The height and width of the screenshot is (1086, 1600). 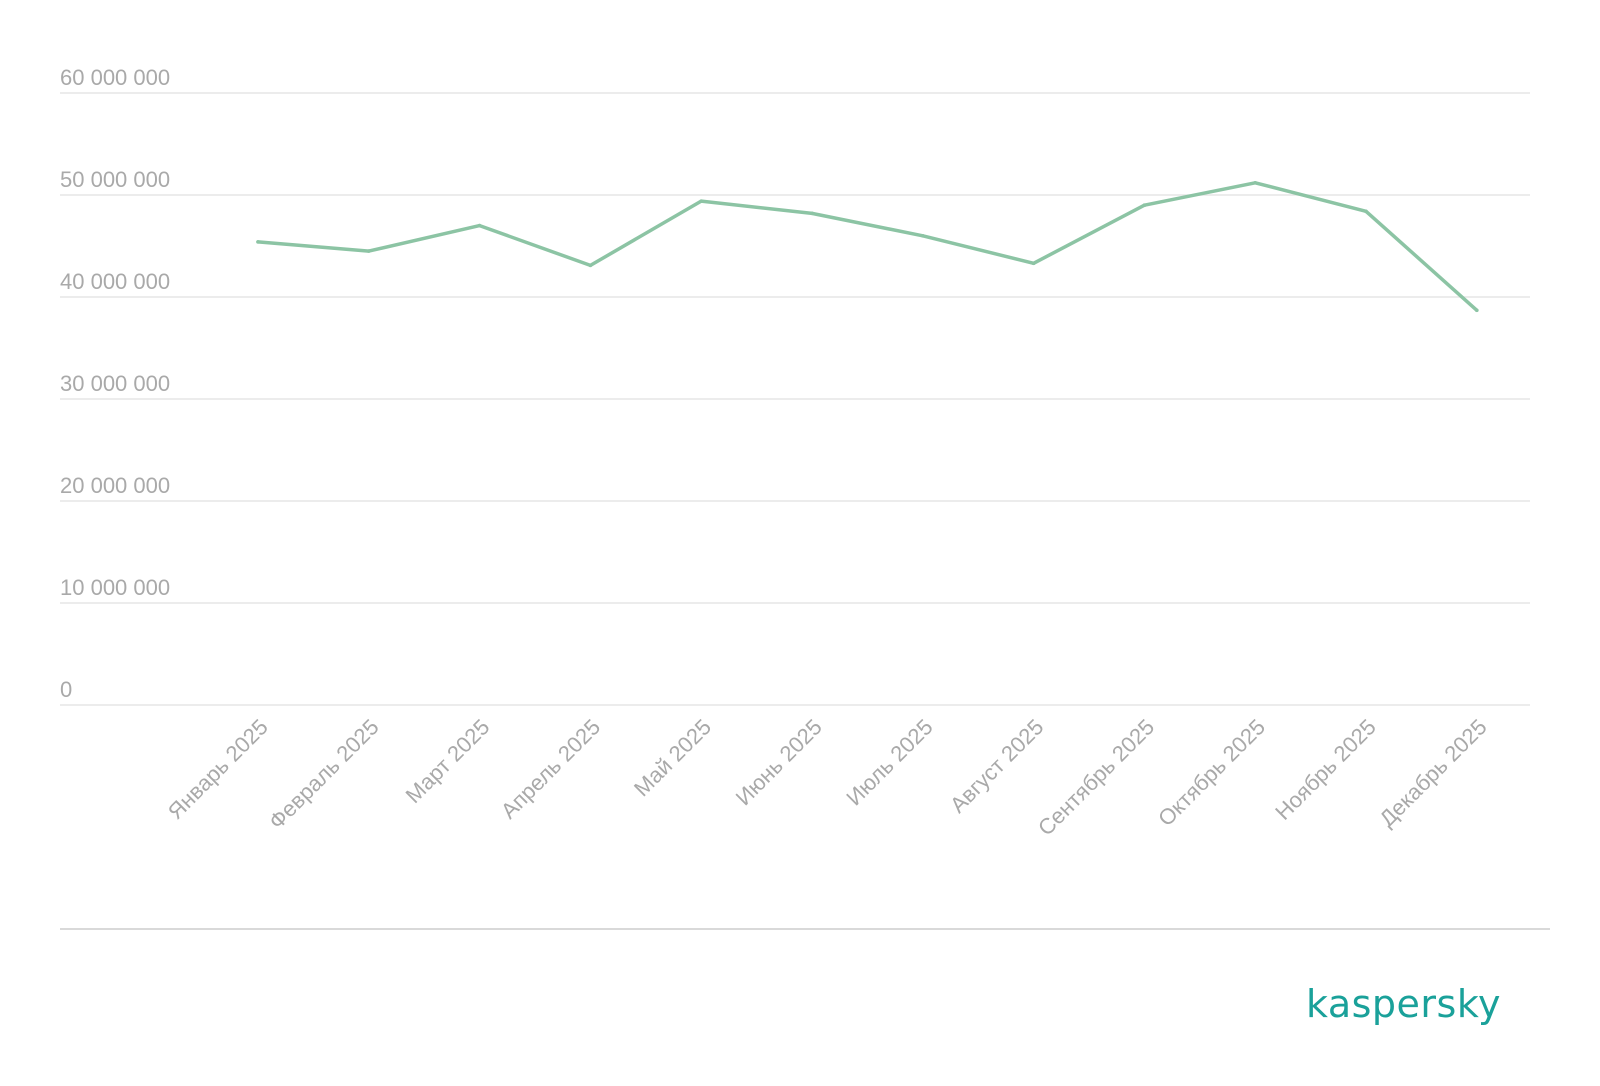 What do you see at coordinates (550, 768) in the screenshot?
I see `x-tick-label: Апрель 2025` at bounding box center [550, 768].